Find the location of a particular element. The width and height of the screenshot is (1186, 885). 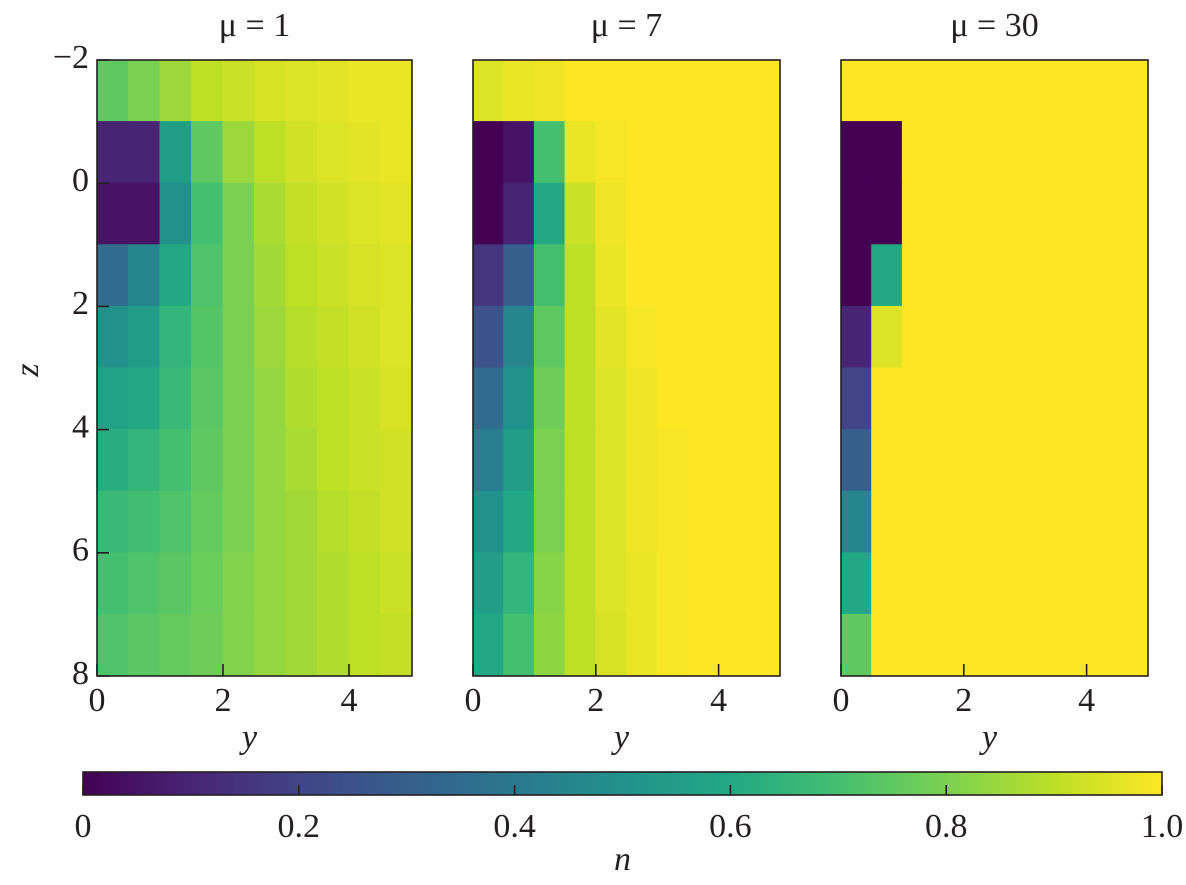

panel-title: μ = 7 is located at coordinates (626, 25).